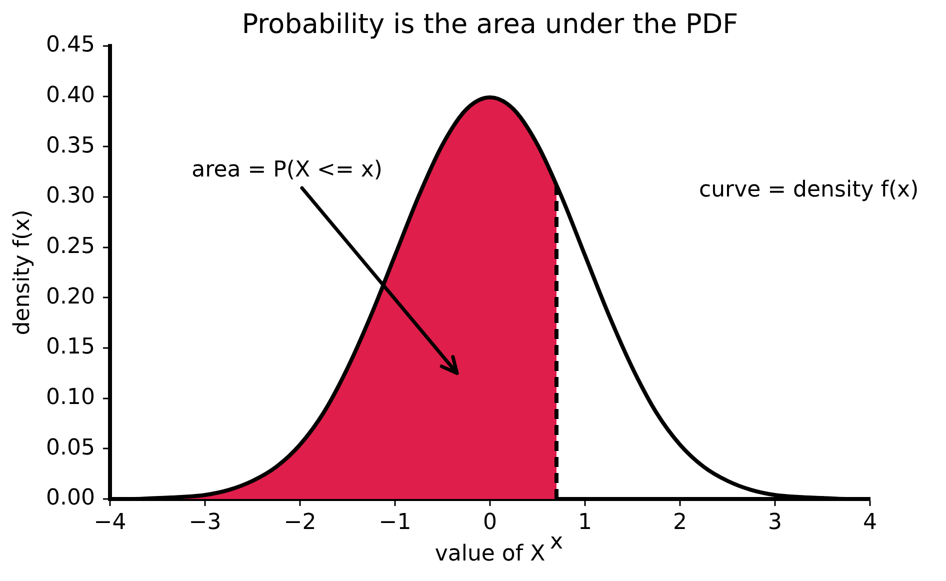  Describe the element at coordinates (70, 145) in the screenshot. I see `y-tick-label: 0.35` at that location.